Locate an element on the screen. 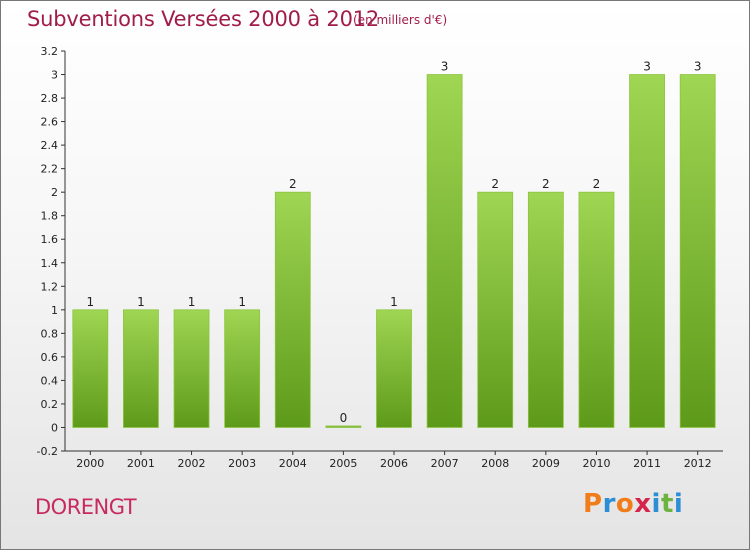 The width and height of the screenshot is (750, 551). x-tick-label: 2004 is located at coordinates (293, 463).